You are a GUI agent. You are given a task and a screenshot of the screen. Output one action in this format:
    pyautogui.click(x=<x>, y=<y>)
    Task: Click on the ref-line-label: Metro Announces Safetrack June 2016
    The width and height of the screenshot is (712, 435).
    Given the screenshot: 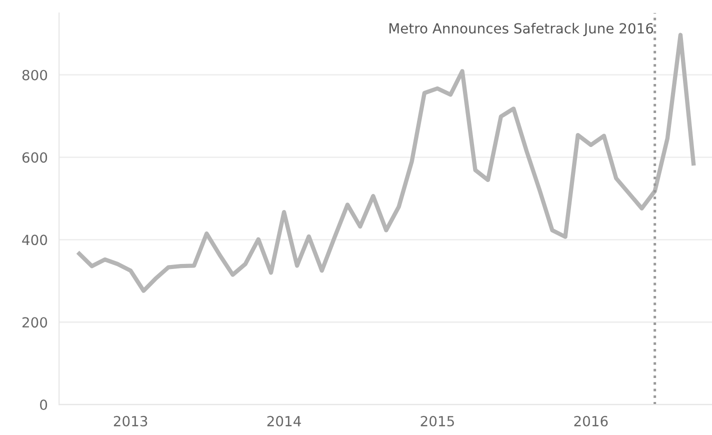 What is the action you would take?
    pyautogui.click(x=521, y=29)
    